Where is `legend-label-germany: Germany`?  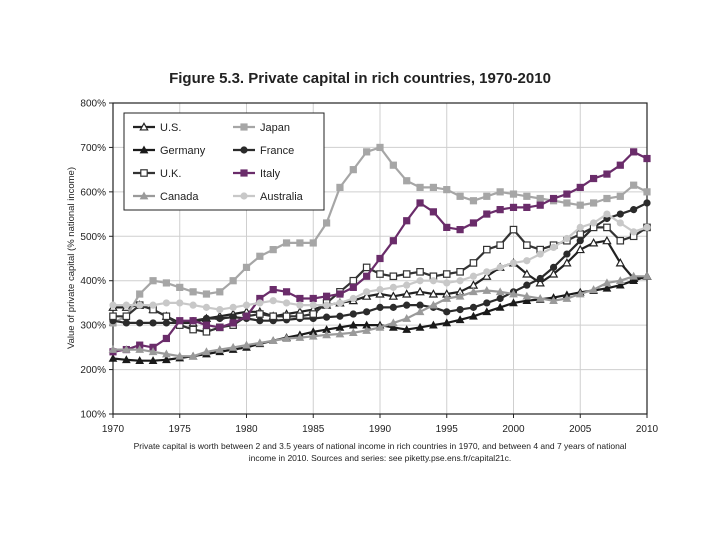
legend-label-germany: Germany is located at coordinates (183, 151).